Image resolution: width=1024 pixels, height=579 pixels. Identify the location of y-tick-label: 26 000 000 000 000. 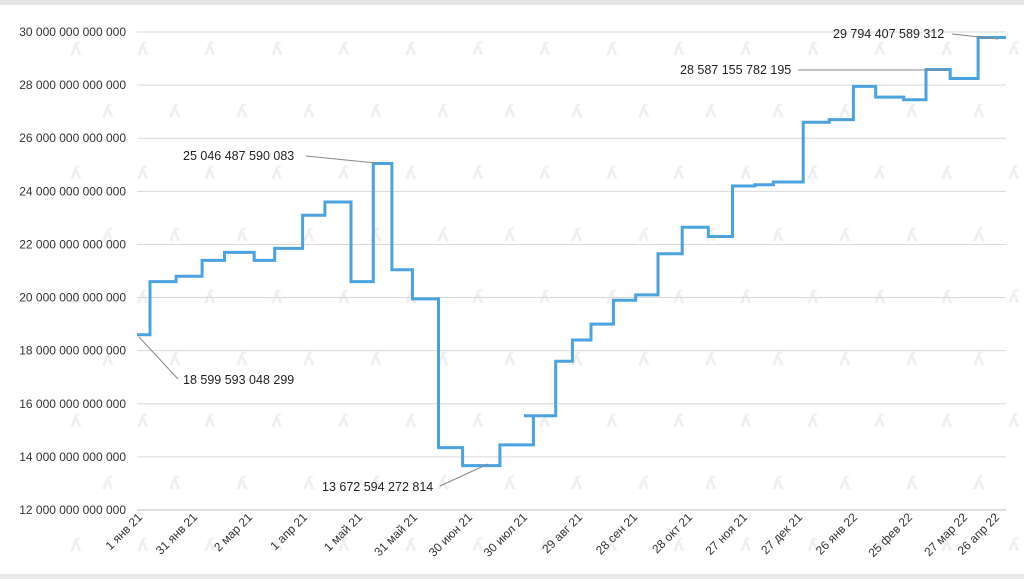
(72, 138).